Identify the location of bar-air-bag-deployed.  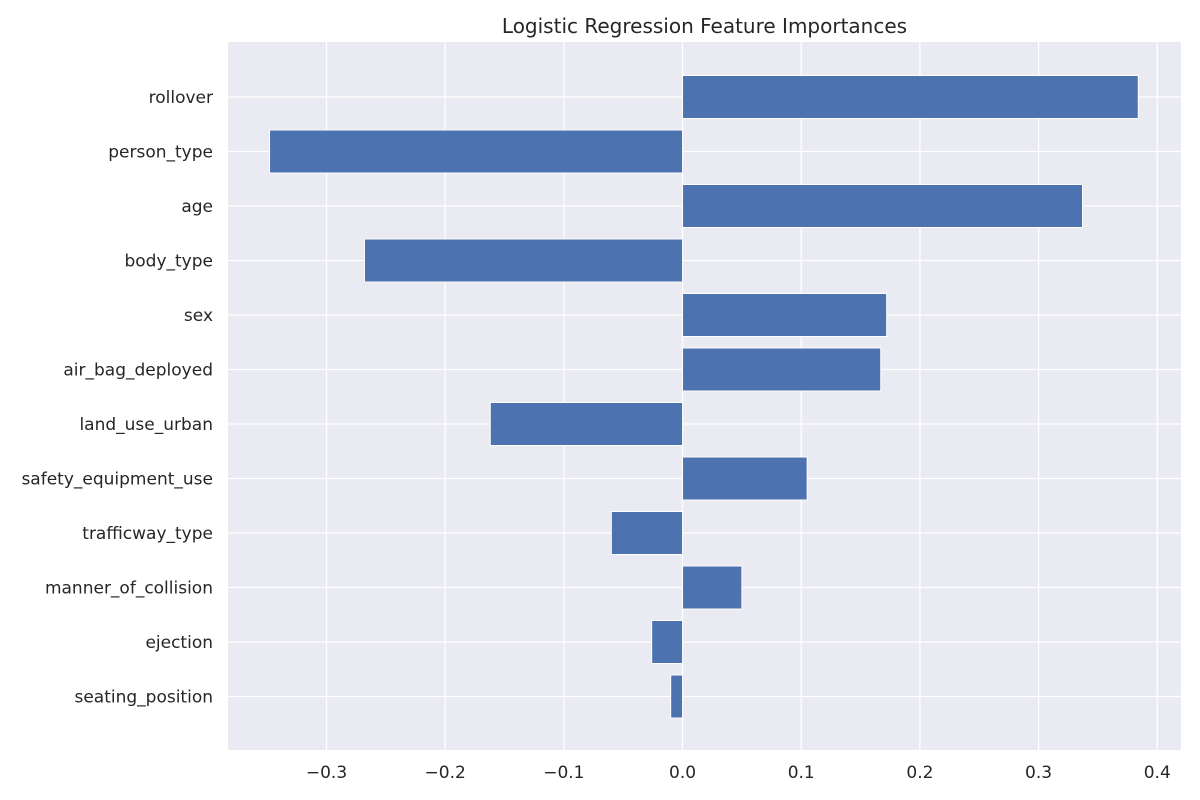
(782, 369).